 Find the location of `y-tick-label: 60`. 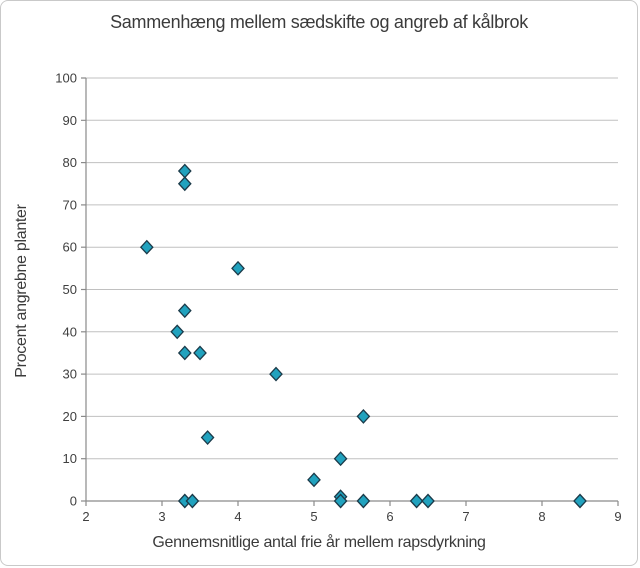

y-tick-label: 60 is located at coordinates (70, 247).